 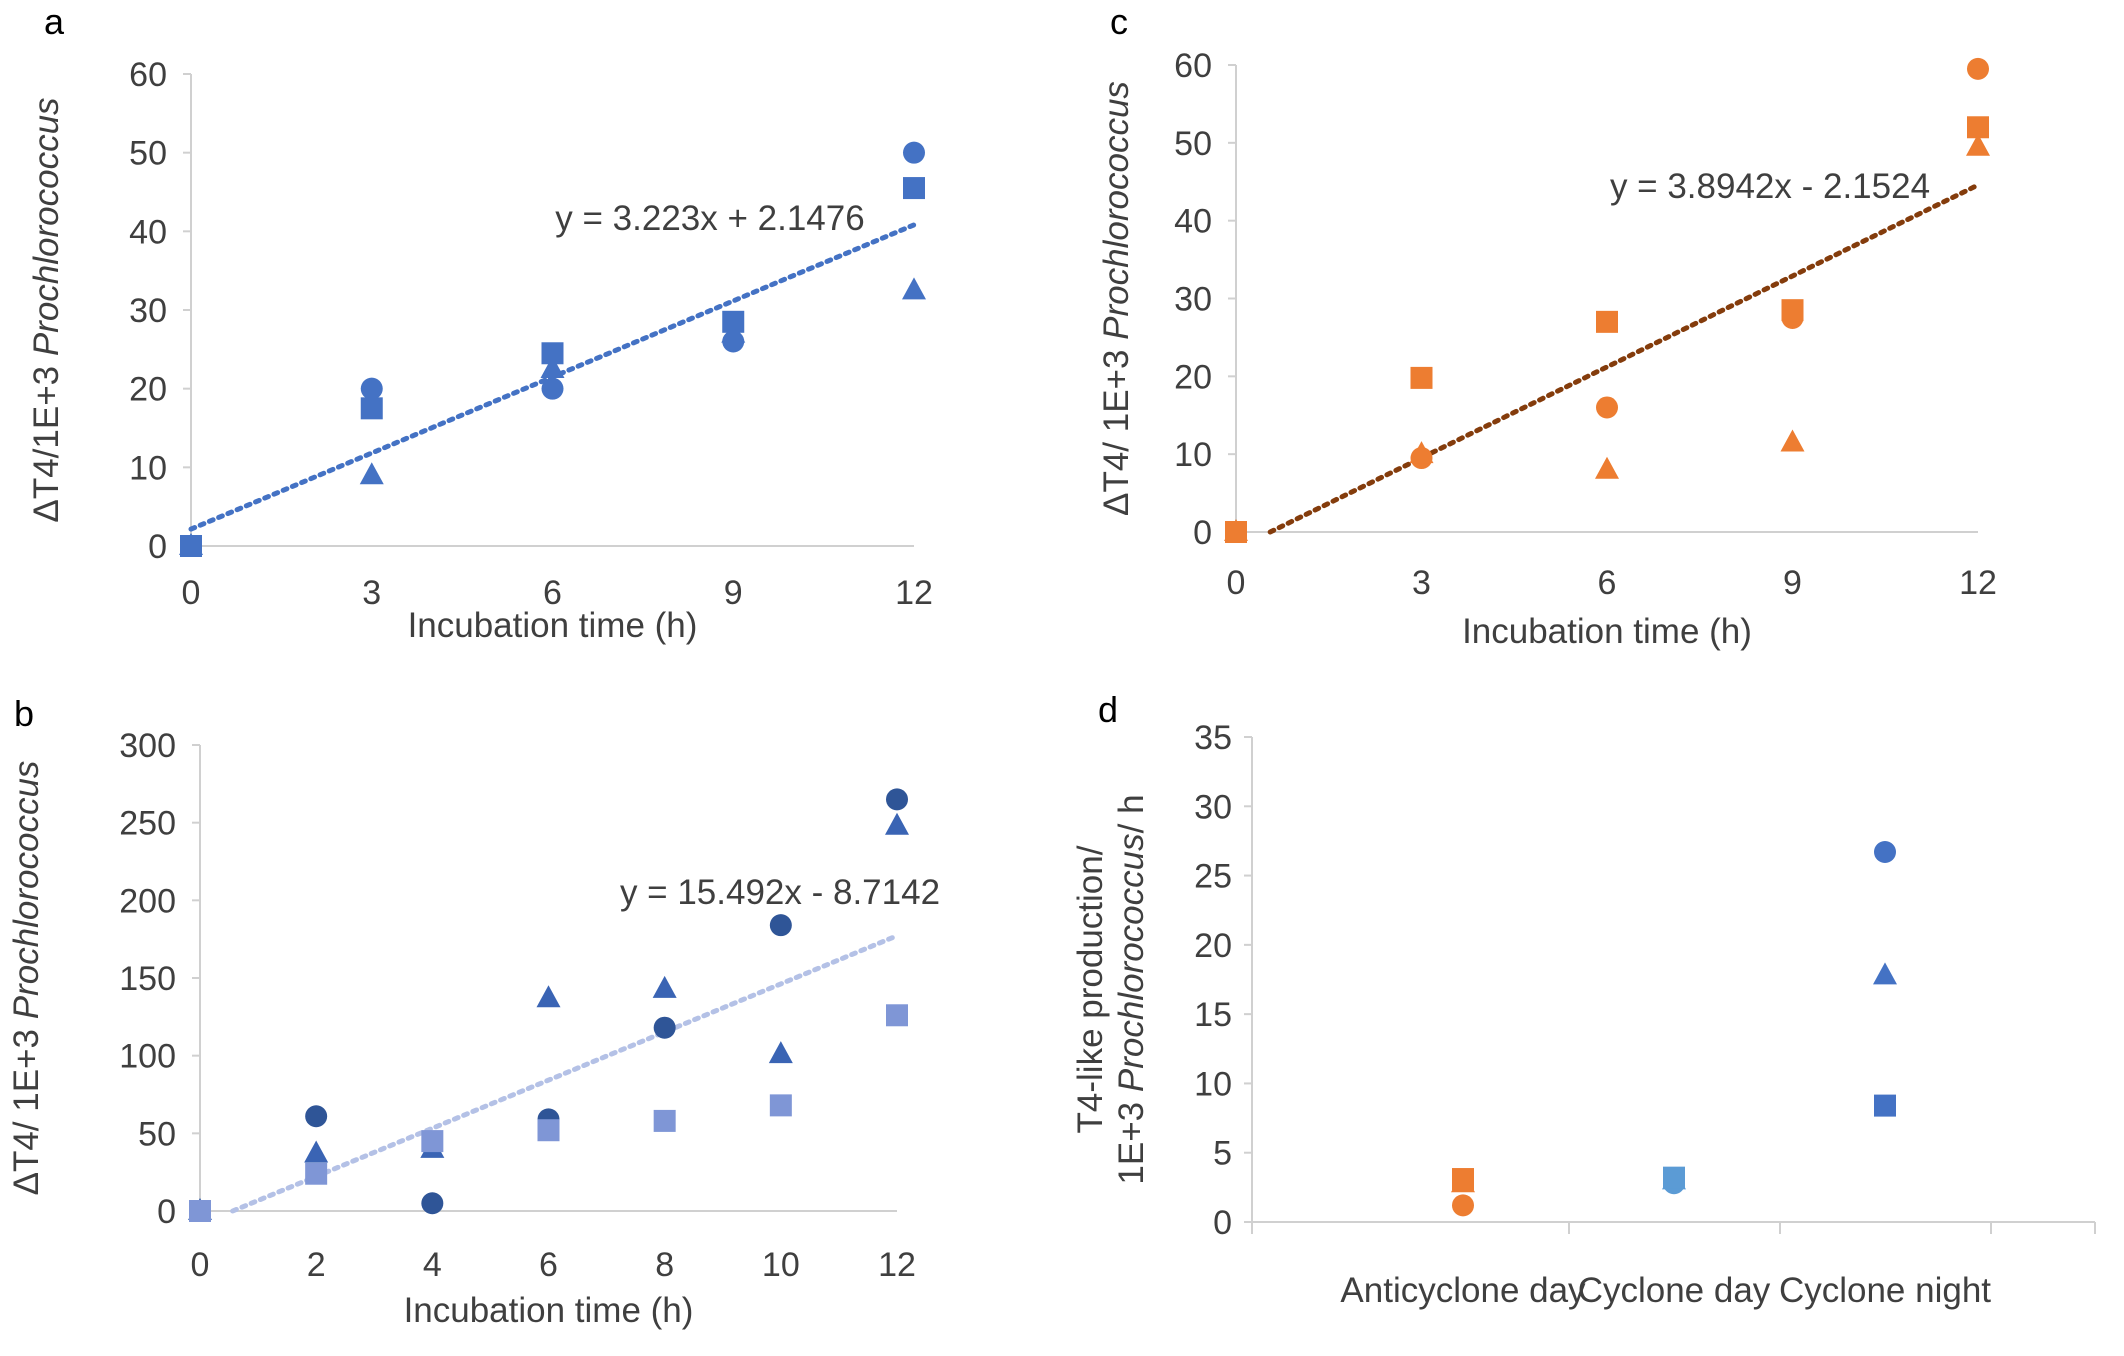 I want to click on trendline-equation: y = 3.223x + 2.1476, so click(x=709, y=218).